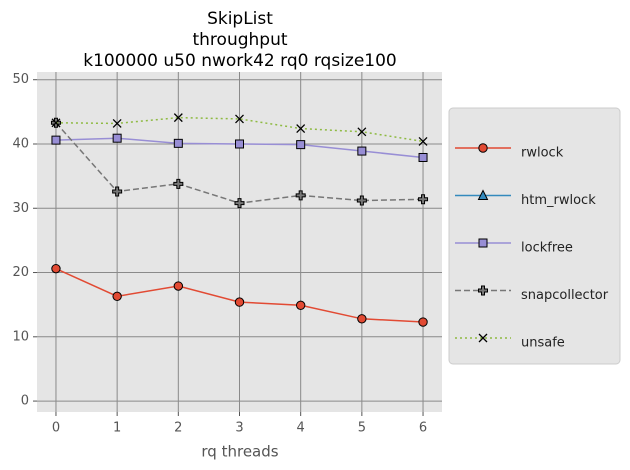 The width and height of the screenshot is (630, 470). What do you see at coordinates (25, 401) in the screenshot?
I see `y-tick-label: 0` at bounding box center [25, 401].